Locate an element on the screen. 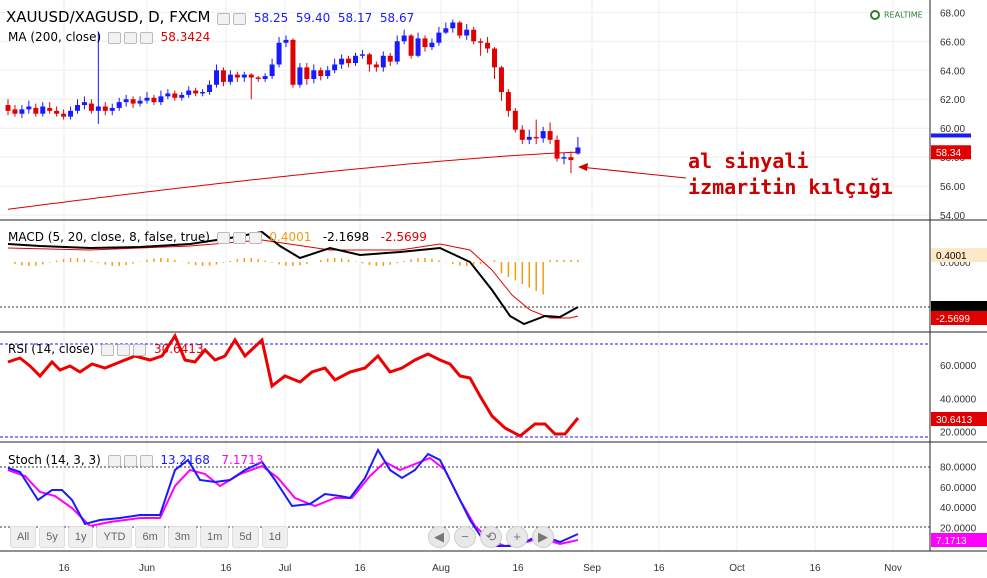  price-tick-label: 56.00 is located at coordinates (952, 187).